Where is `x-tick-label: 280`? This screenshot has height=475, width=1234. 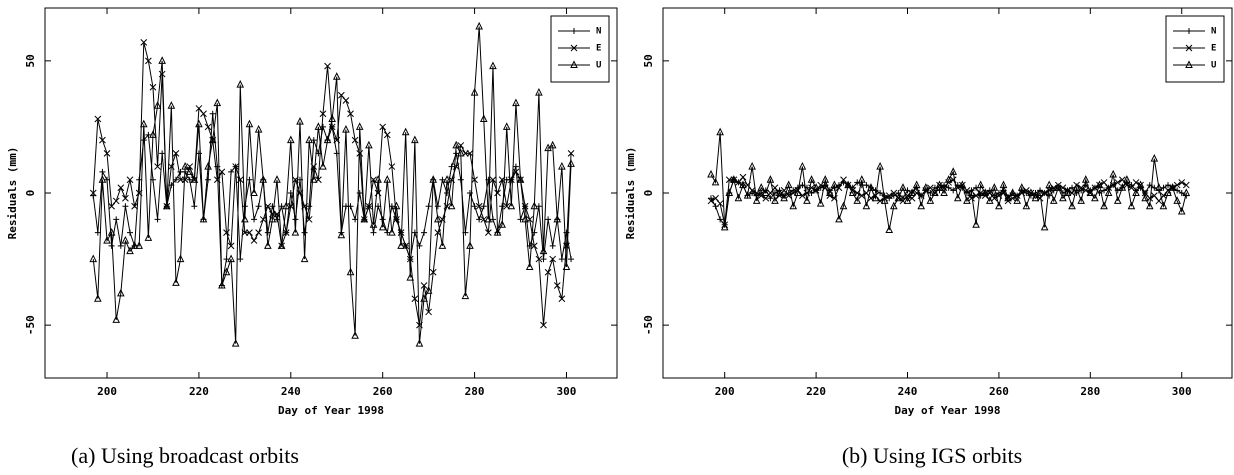
x-tick-label: 280 is located at coordinates (475, 391).